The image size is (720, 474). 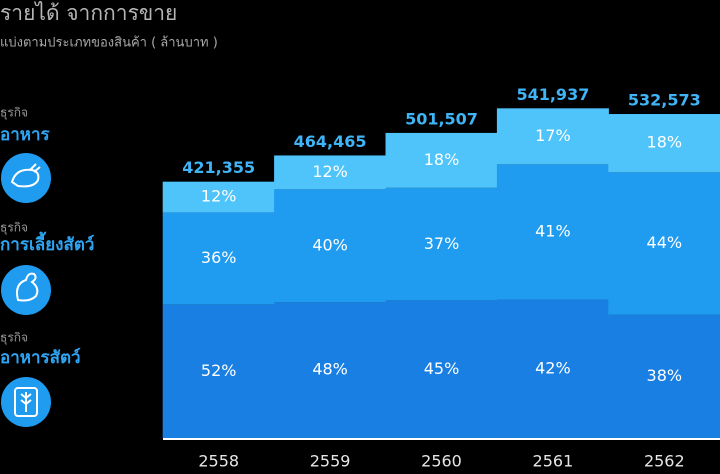 What do you see at coordinates (330, 461) in the screenshot?
I see `x-tick-label: 2559` at bounding box center [330, 461].